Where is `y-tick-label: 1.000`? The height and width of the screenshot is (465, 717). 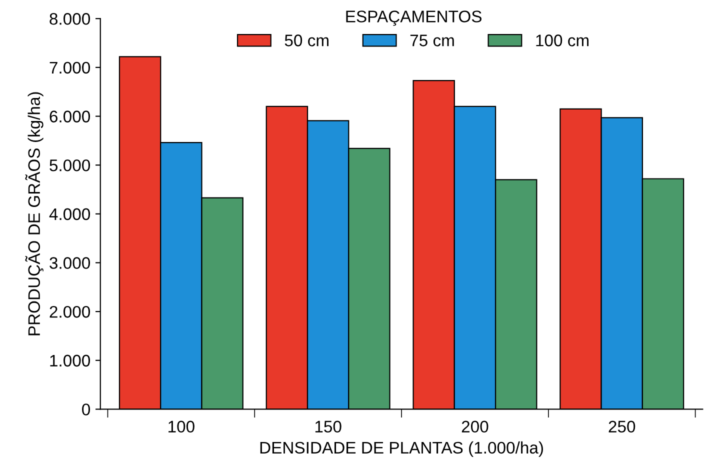 y-tick-label: 1.000 is located at coordinates (70, 360).